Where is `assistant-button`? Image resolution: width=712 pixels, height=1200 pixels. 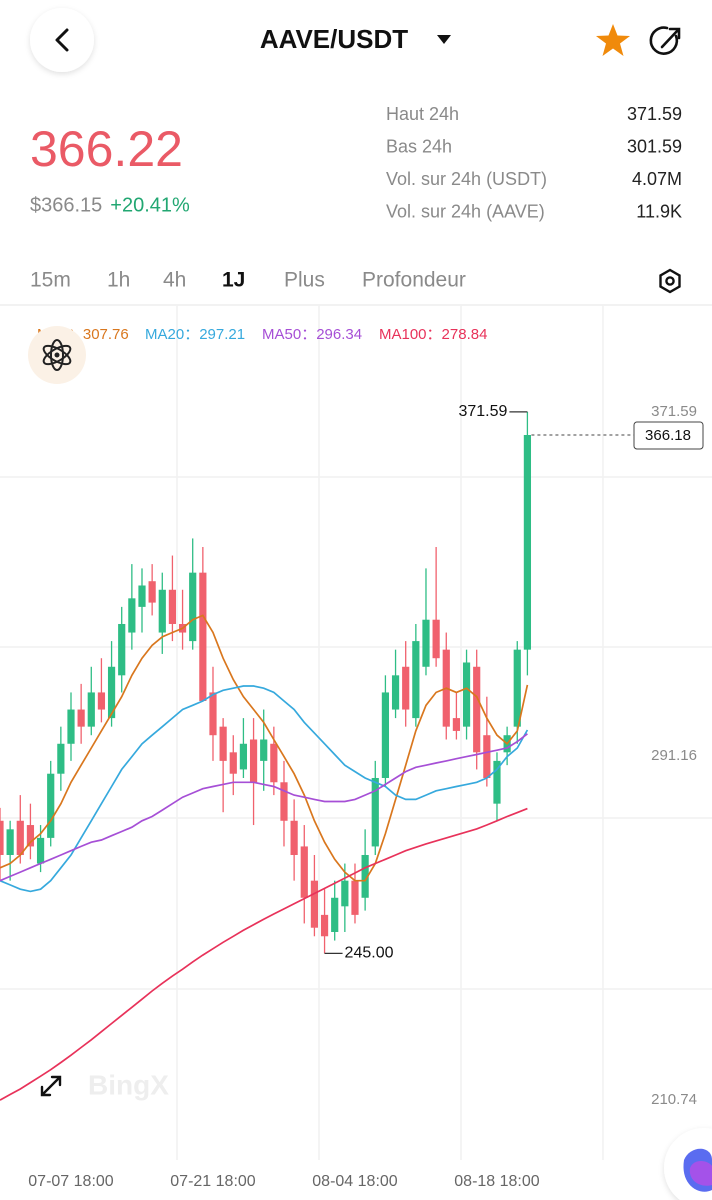
assistant-button is located at coordinates (688, 1164).